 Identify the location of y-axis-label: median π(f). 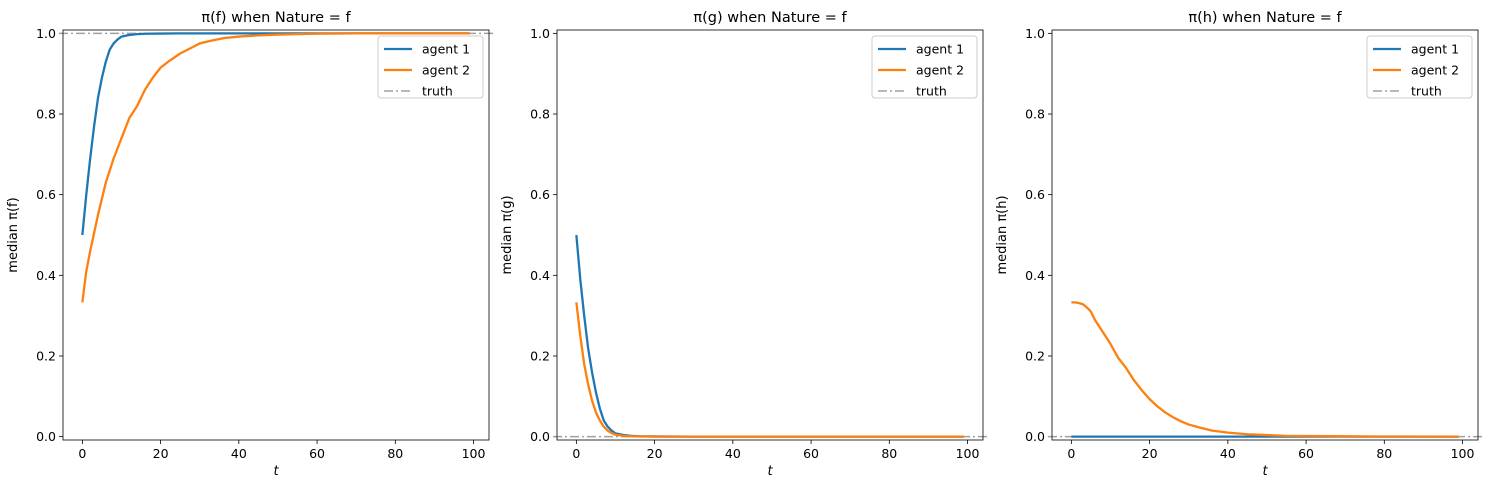
(13, 234).